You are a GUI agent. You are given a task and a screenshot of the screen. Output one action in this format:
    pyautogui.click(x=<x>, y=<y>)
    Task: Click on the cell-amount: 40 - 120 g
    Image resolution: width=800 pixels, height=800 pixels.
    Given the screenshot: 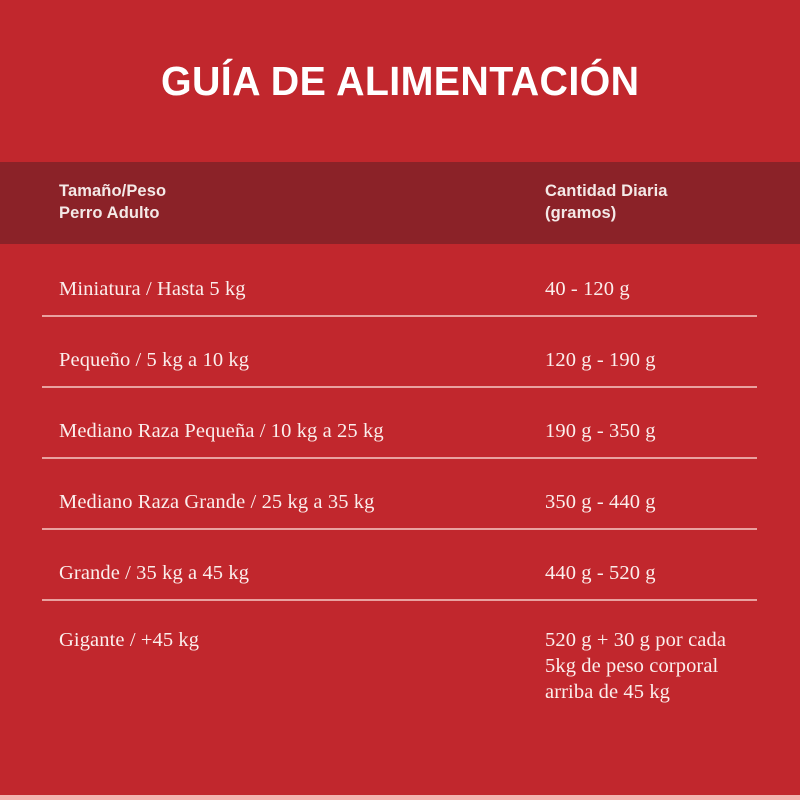 What is the action you would take?
    pyautogui.click(x=587, y=289)
    